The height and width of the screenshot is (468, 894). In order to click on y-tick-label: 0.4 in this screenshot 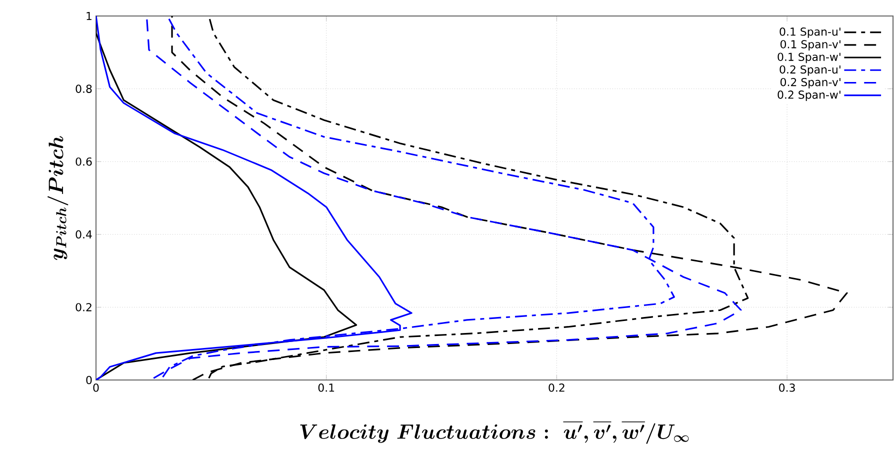, I will do `click(84, 234)`.